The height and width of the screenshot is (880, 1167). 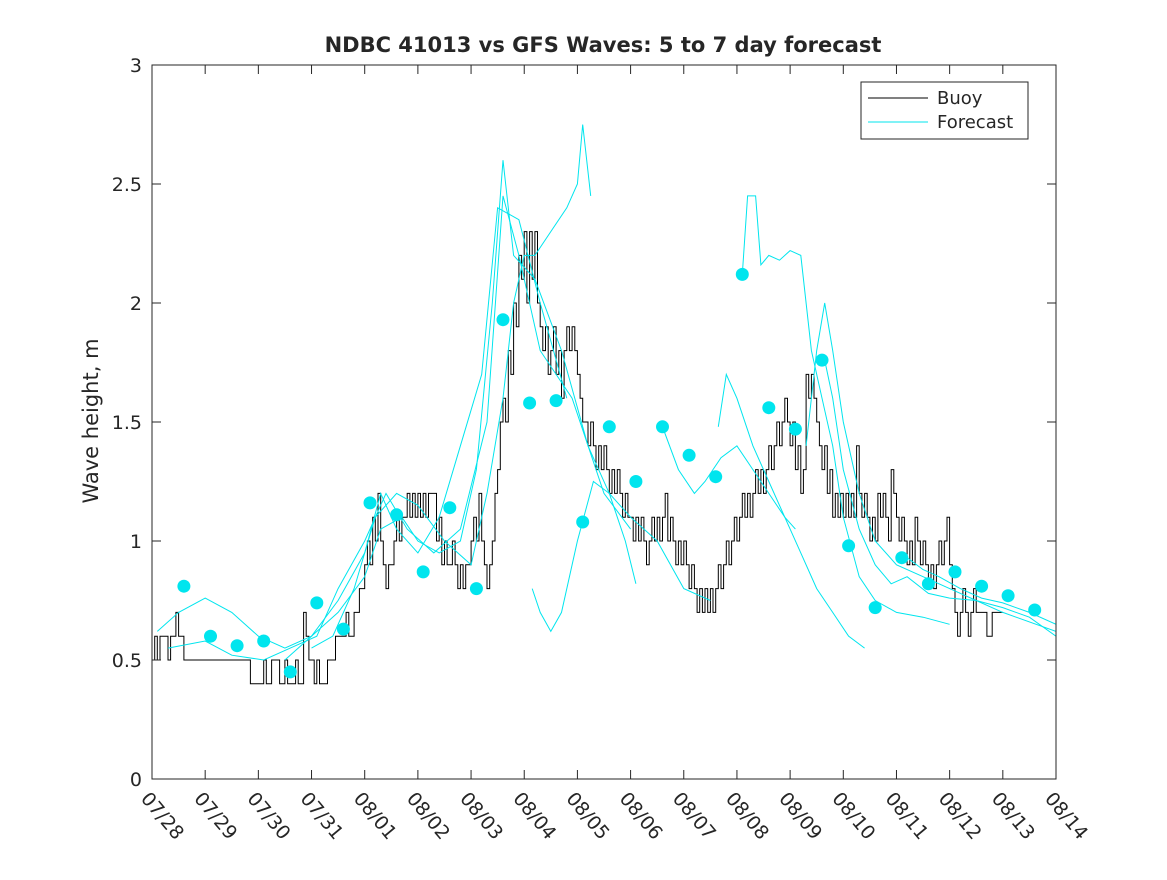 I want to click on x-tick-label-9: 08/06, so click(x=641, y=816).